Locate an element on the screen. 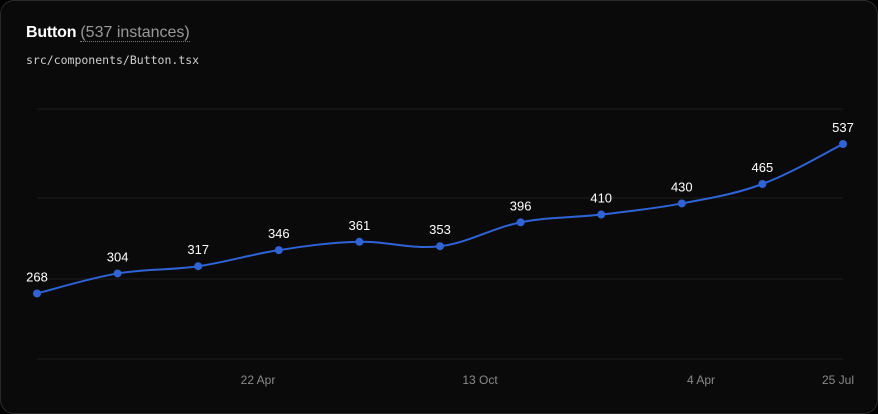 This screenshot has height=414, width=878. title-line: Button (537 instances) is located at coordinates (112, 33).